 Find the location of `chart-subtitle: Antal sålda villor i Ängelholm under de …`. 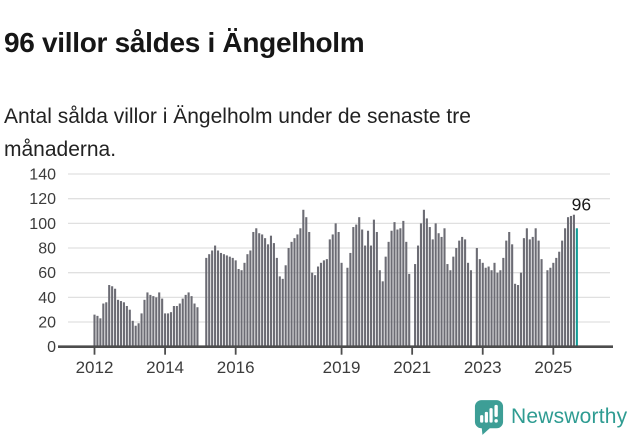

chart-subtitle: Antal sålda villor i Ängelholm under de … is located at coordinates (237, 133).